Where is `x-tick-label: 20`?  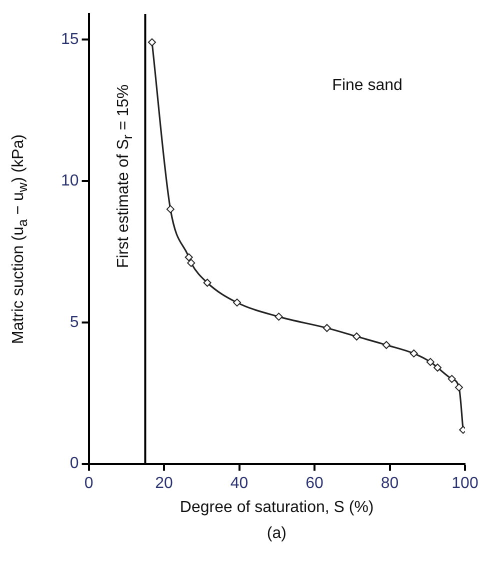 x-tick-label: 20 is located at coordinates (164, 483).